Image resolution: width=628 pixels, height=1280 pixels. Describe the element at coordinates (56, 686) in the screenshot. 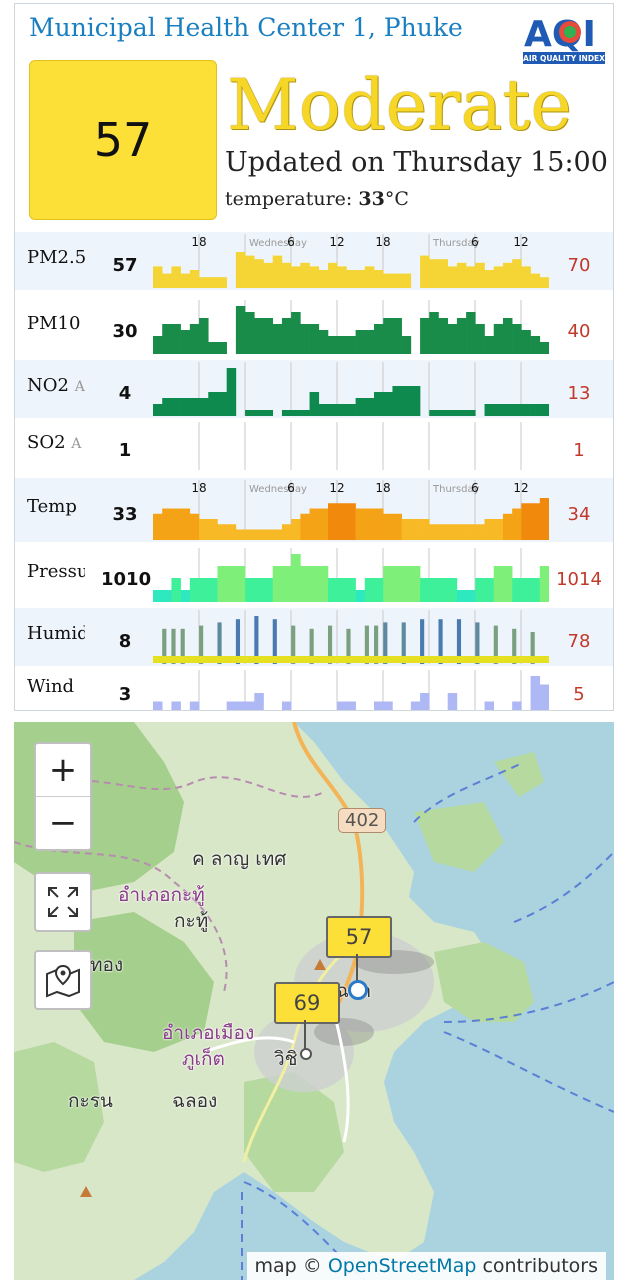

I see `row-label: Wind` at that location.